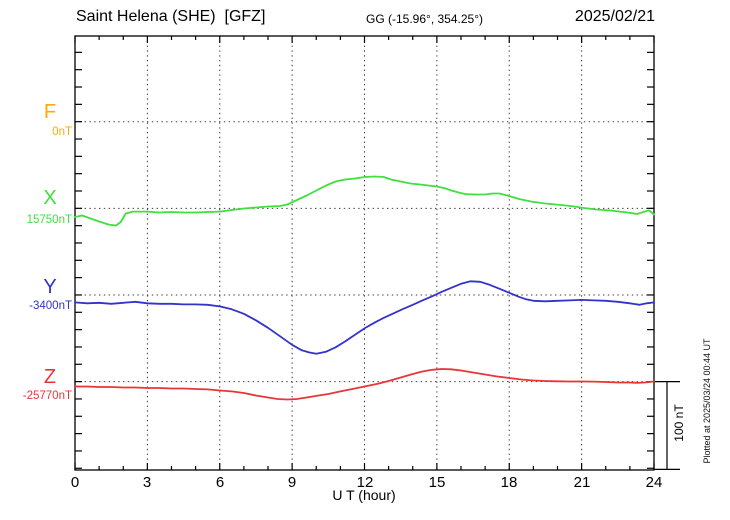 This screenshot has width=730, height=520. I want to click on xtick-6: 6, so click(220, 482).